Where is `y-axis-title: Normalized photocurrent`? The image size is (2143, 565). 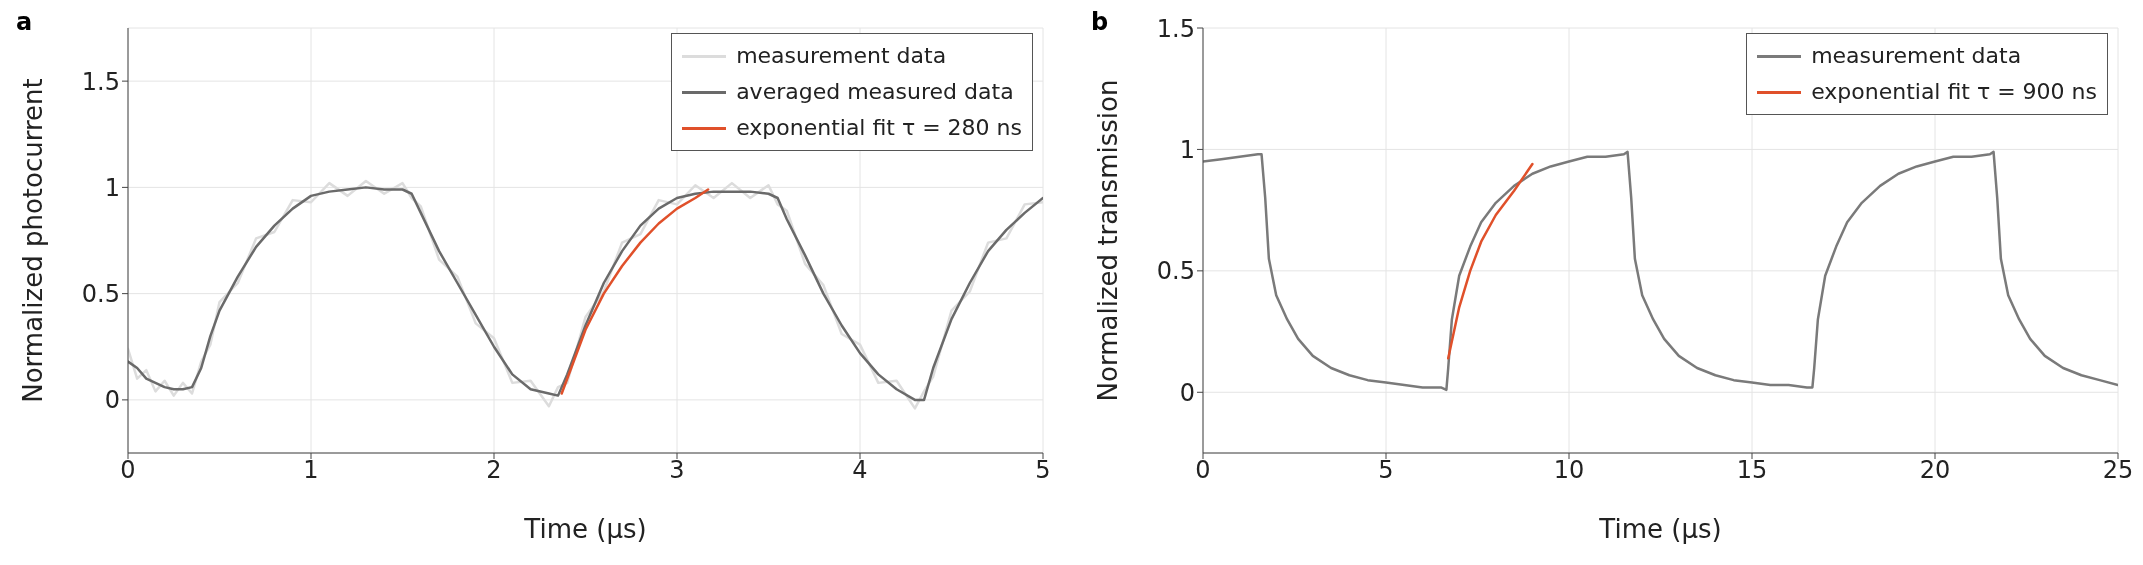
y-axis-title: Normalized photocurrent is located at coordinates (33, 240).